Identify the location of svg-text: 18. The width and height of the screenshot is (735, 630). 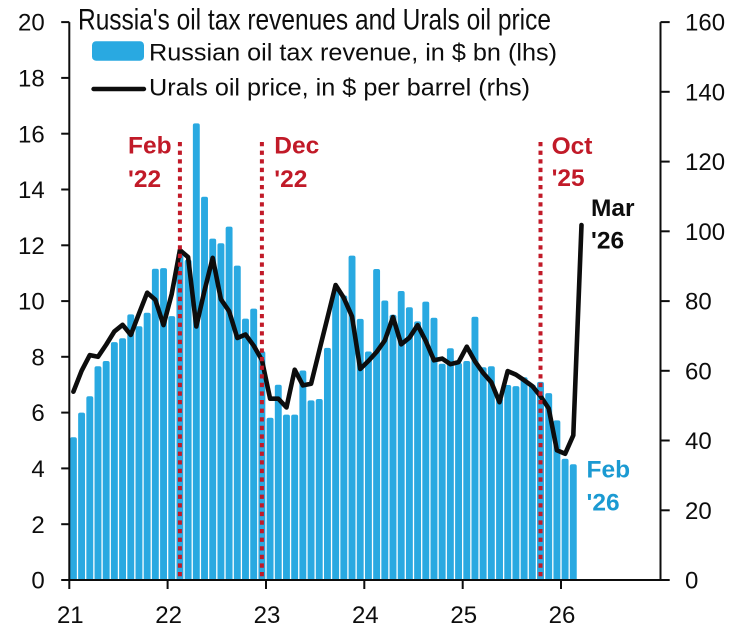
(31, 79).